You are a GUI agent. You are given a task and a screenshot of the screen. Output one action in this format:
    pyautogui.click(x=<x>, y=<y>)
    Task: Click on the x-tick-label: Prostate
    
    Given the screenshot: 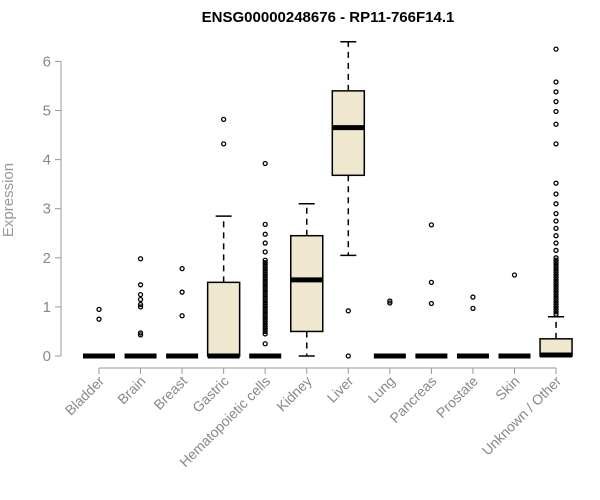 What is the action you would take?
    pyautogui.click(x=457, y=397)
    